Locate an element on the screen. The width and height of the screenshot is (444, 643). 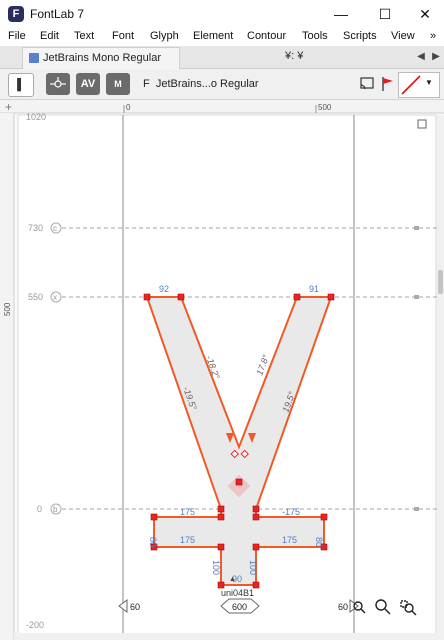
m-button: M is located at coordinates (118, 84).